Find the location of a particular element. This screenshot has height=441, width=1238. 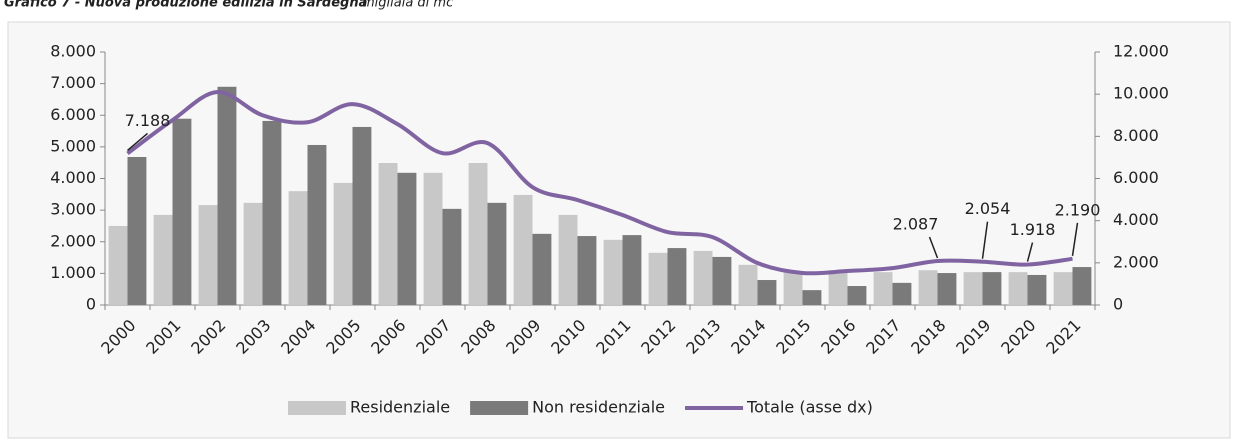

y2-tick-label: 6.000 is located at coordinates (1136, 177).